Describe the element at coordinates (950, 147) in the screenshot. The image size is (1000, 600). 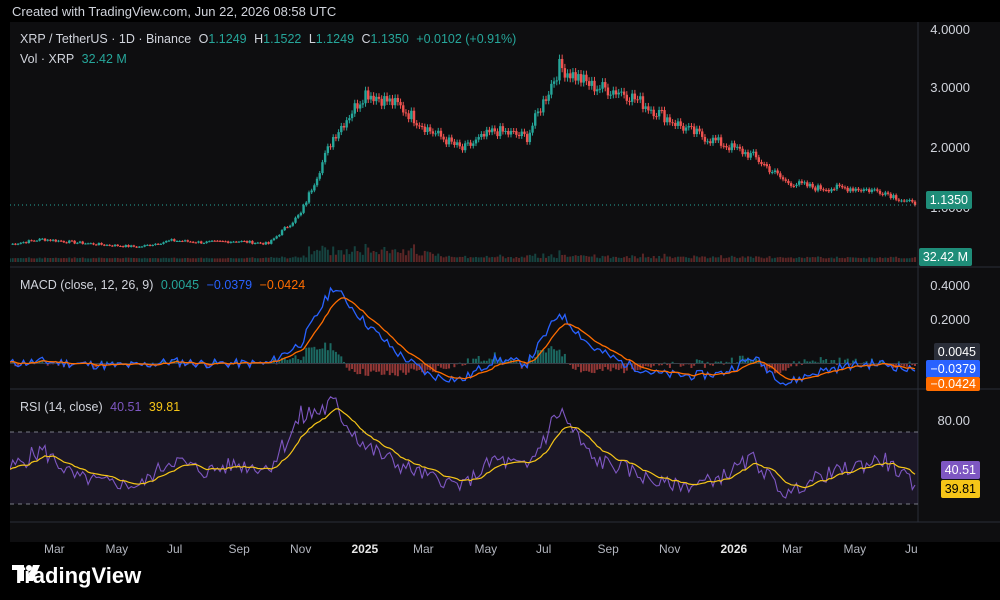
I see `price-tick: 2.0000` at that location.